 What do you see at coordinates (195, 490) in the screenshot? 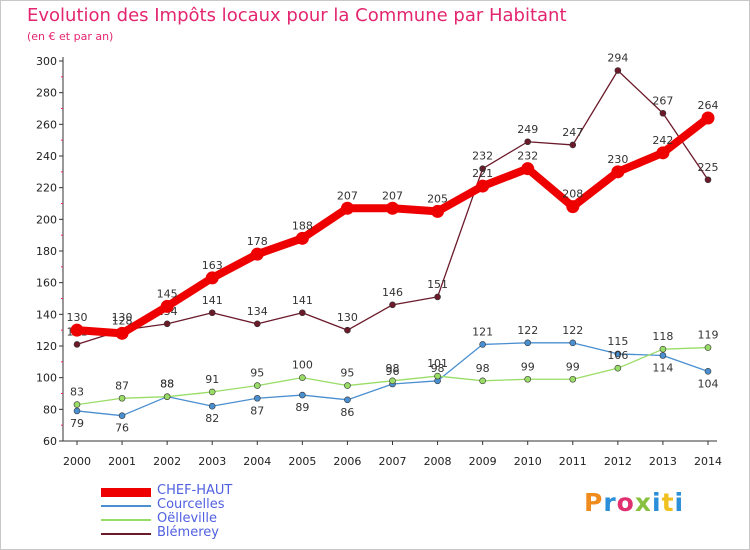
I see `legend-label: CHEF-HAUT` at bounding box center [195, 490].